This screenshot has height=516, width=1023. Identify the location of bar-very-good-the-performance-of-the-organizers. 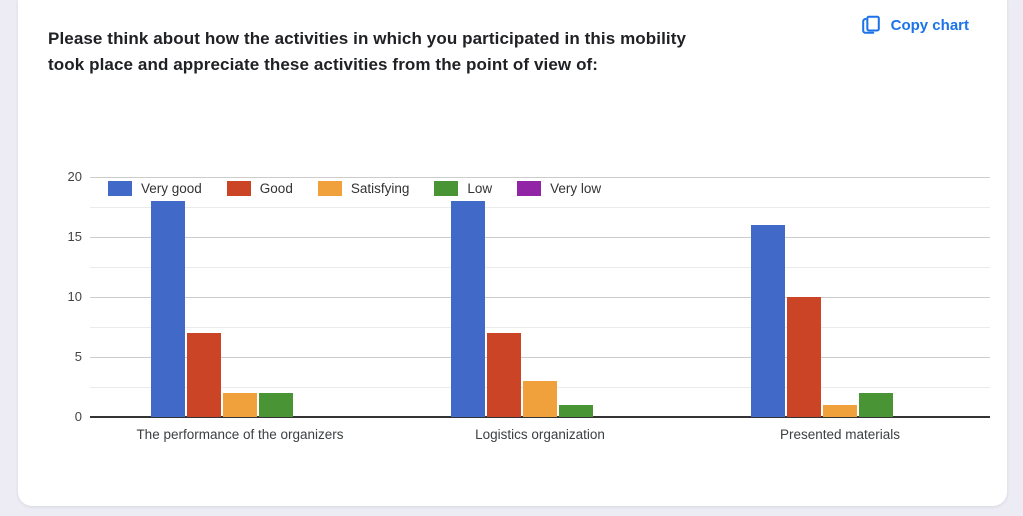
(168, 309).